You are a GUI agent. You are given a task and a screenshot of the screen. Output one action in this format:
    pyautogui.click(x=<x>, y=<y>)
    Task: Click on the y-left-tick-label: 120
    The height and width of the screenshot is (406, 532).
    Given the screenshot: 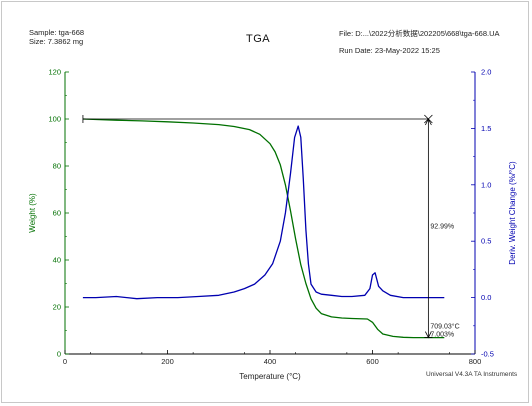 What is the action you would take?
    pyautogui.click(x=54, y=72)
    